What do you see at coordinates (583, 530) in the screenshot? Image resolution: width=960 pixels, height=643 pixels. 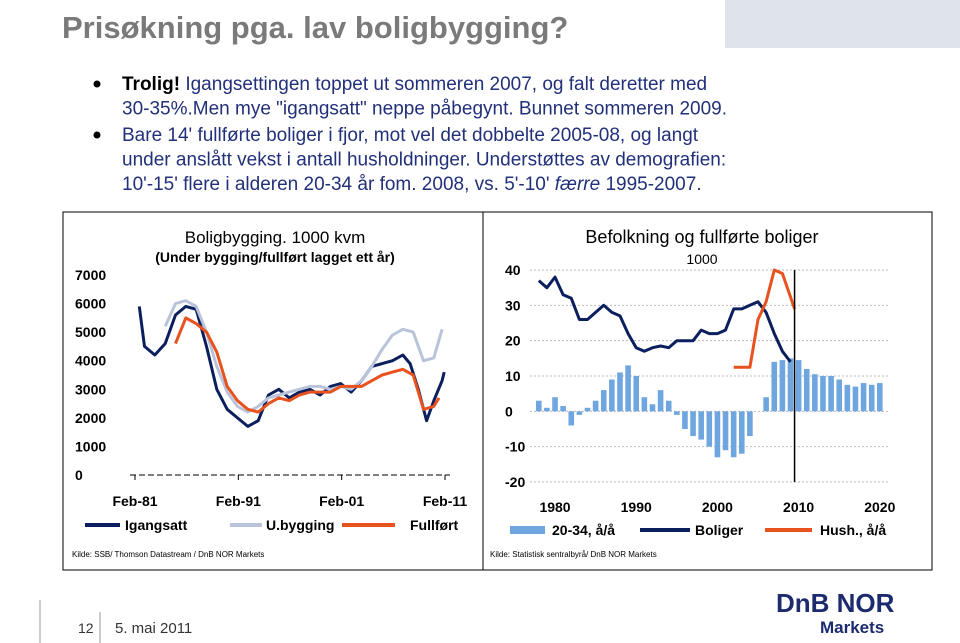 I see `legend-label: 20-34, å/å` at bounding box center [583, 530].